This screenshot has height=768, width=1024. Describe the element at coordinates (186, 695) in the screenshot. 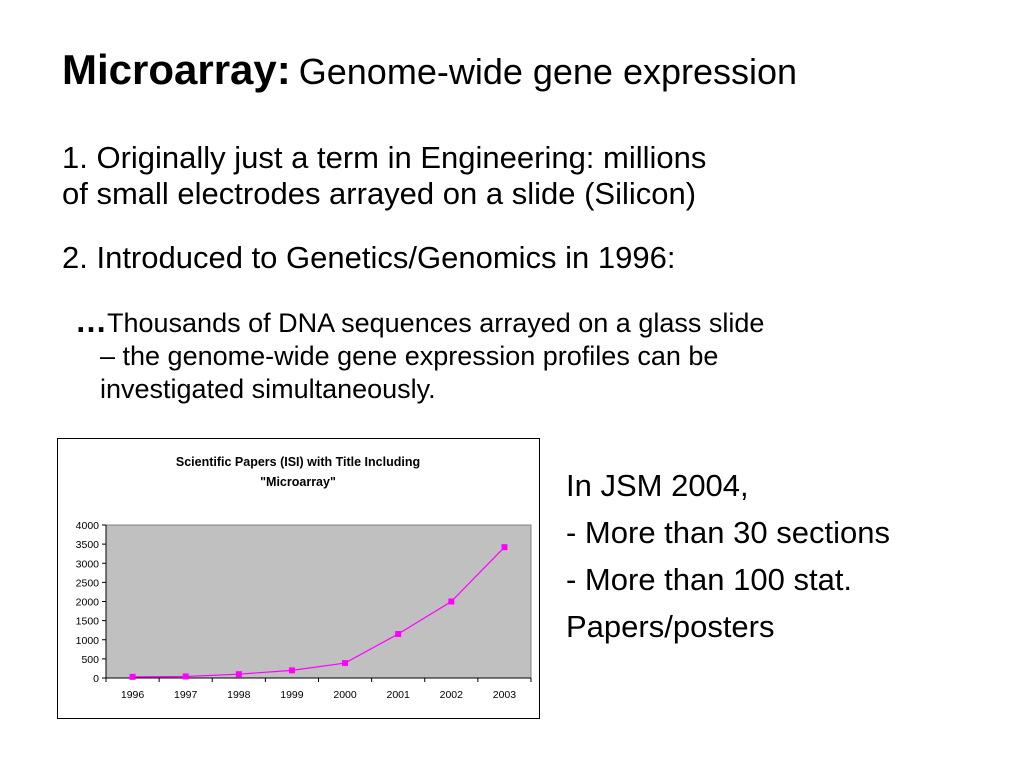

I see `x-tick-label: 1997` at that location.